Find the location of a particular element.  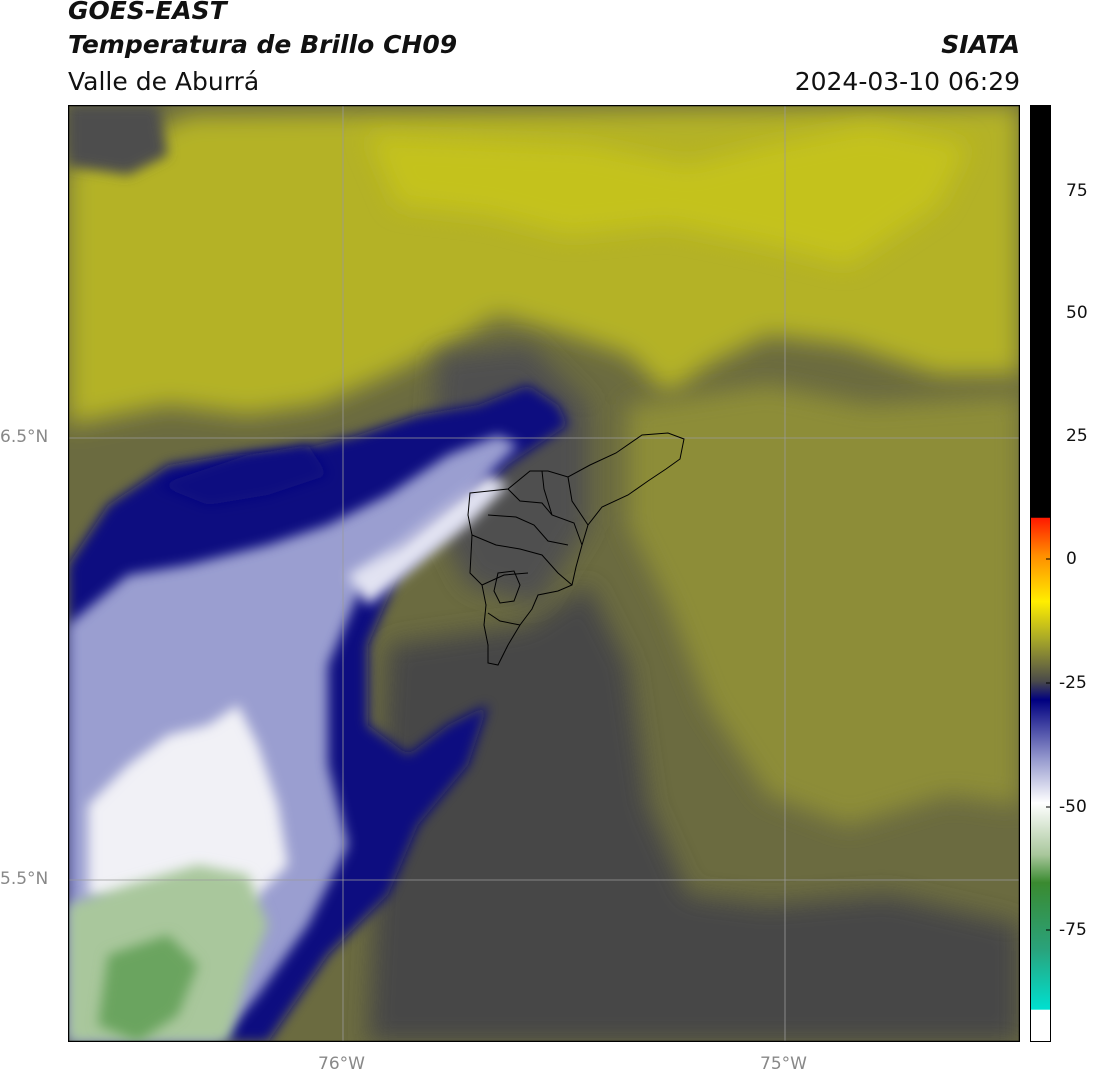

region-label: Valle de Aburrá is located at coordinates (164, 81).